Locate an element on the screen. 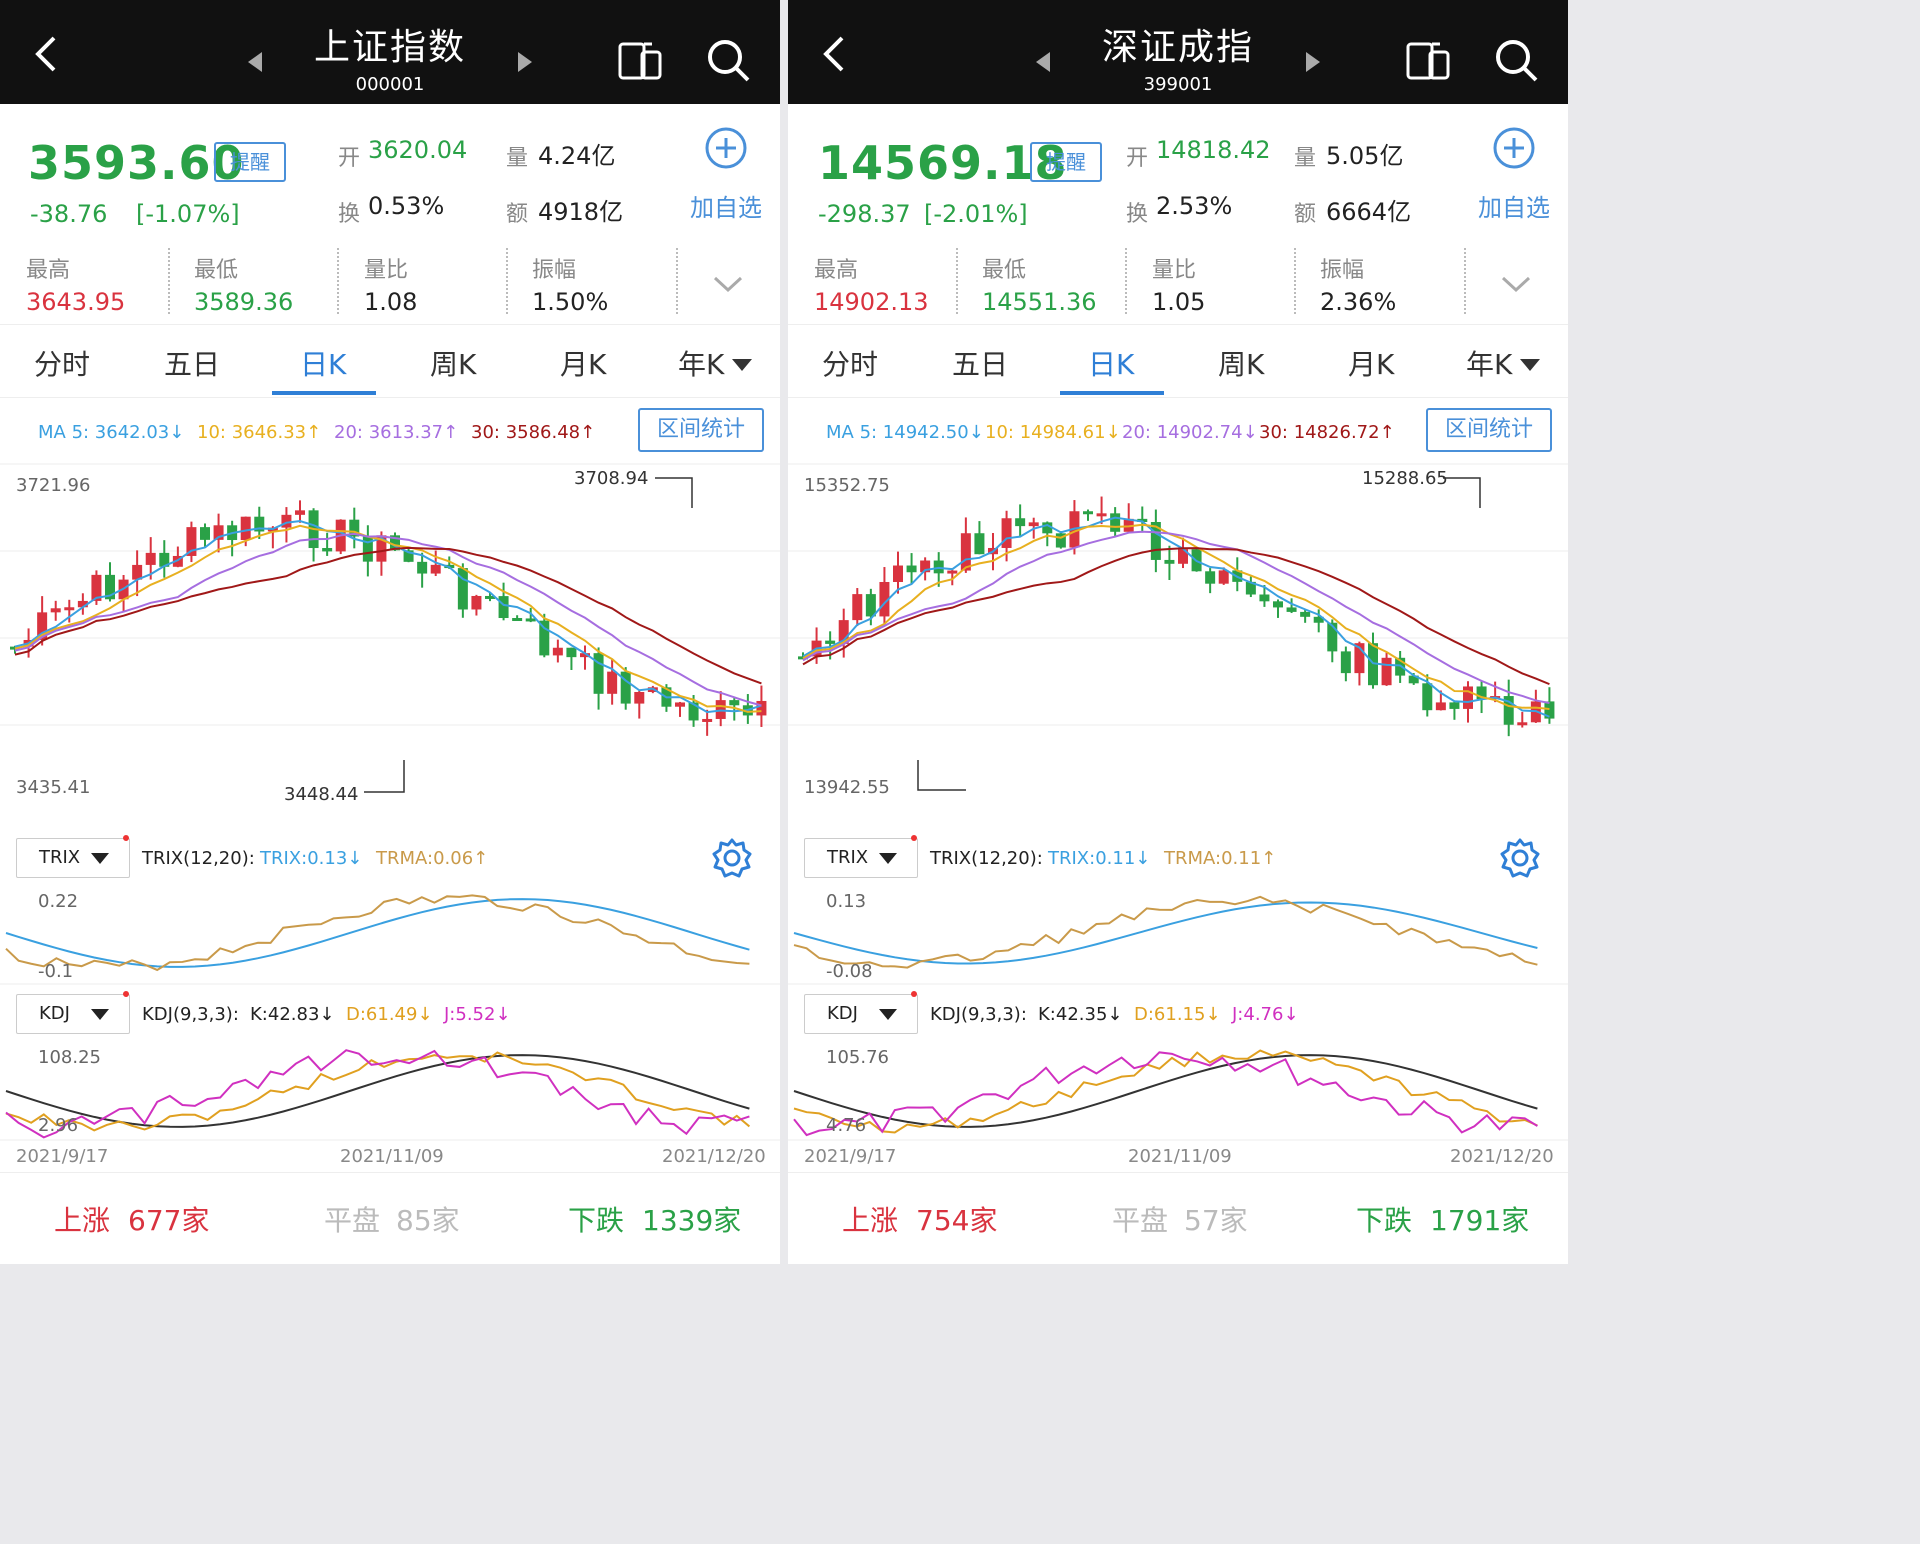 Image resolution: width=1920 pixels, height=1544 pixels. volume-label: 量 is located at coordinates (1305, 158).